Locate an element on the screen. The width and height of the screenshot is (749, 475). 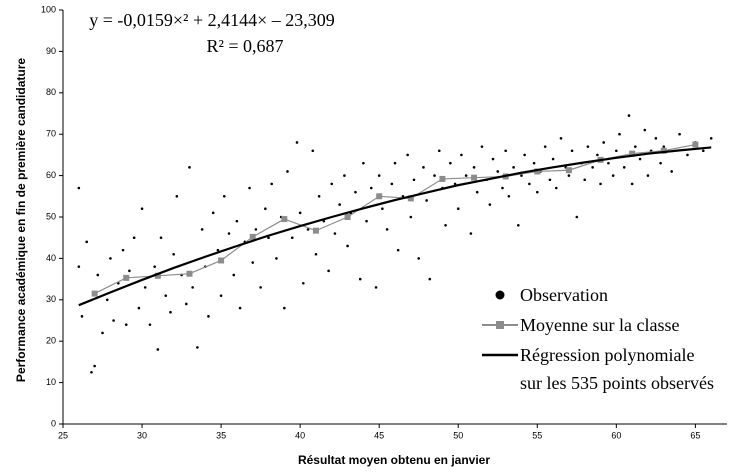
legend-entry: Observation is located at coordinates (597, 296).